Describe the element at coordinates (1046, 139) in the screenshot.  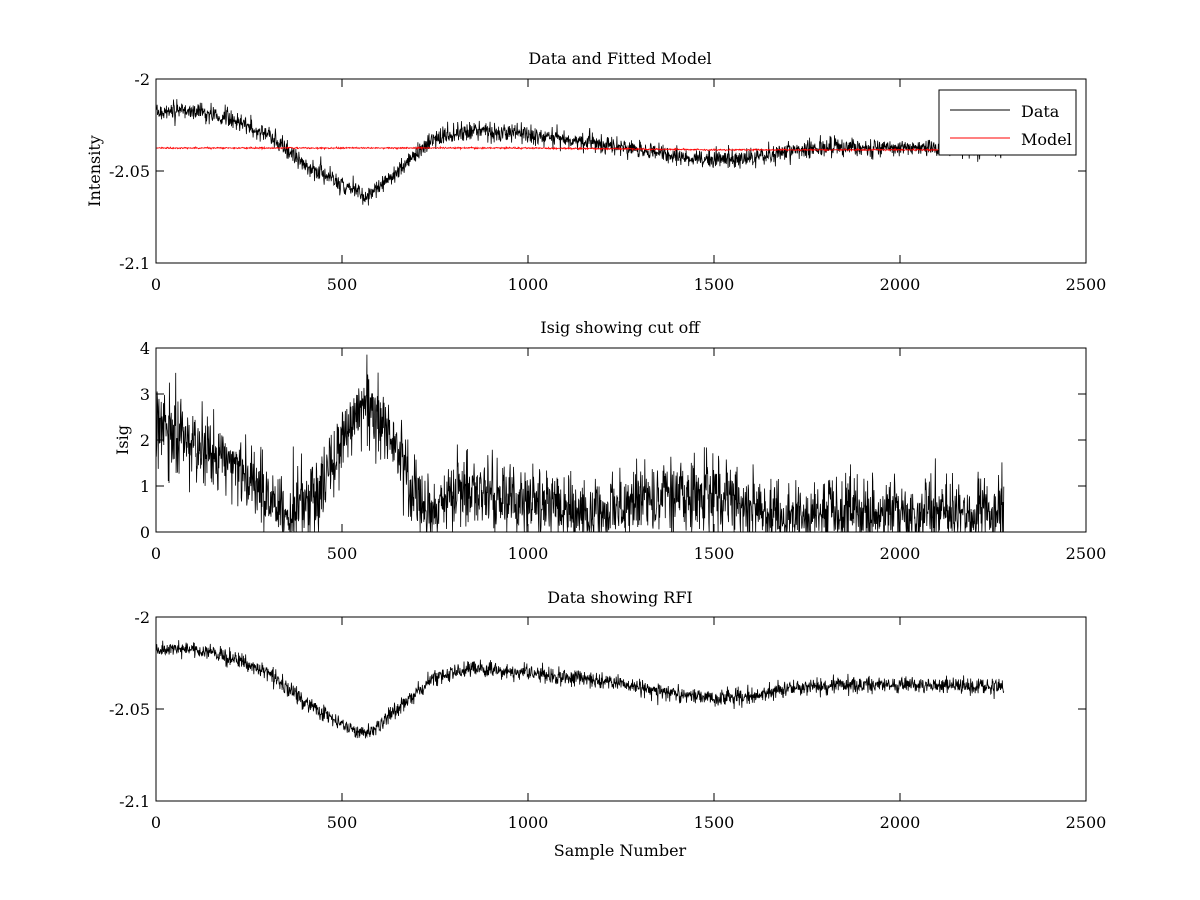
I see `legend-model-label: Model` at that location.